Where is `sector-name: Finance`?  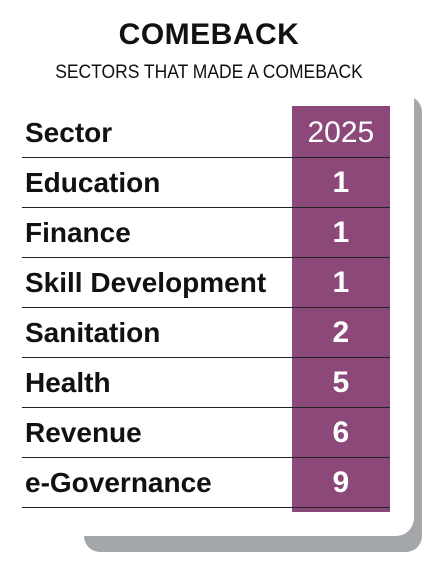 sector-name: Finance is located at coordinates (157, 232).